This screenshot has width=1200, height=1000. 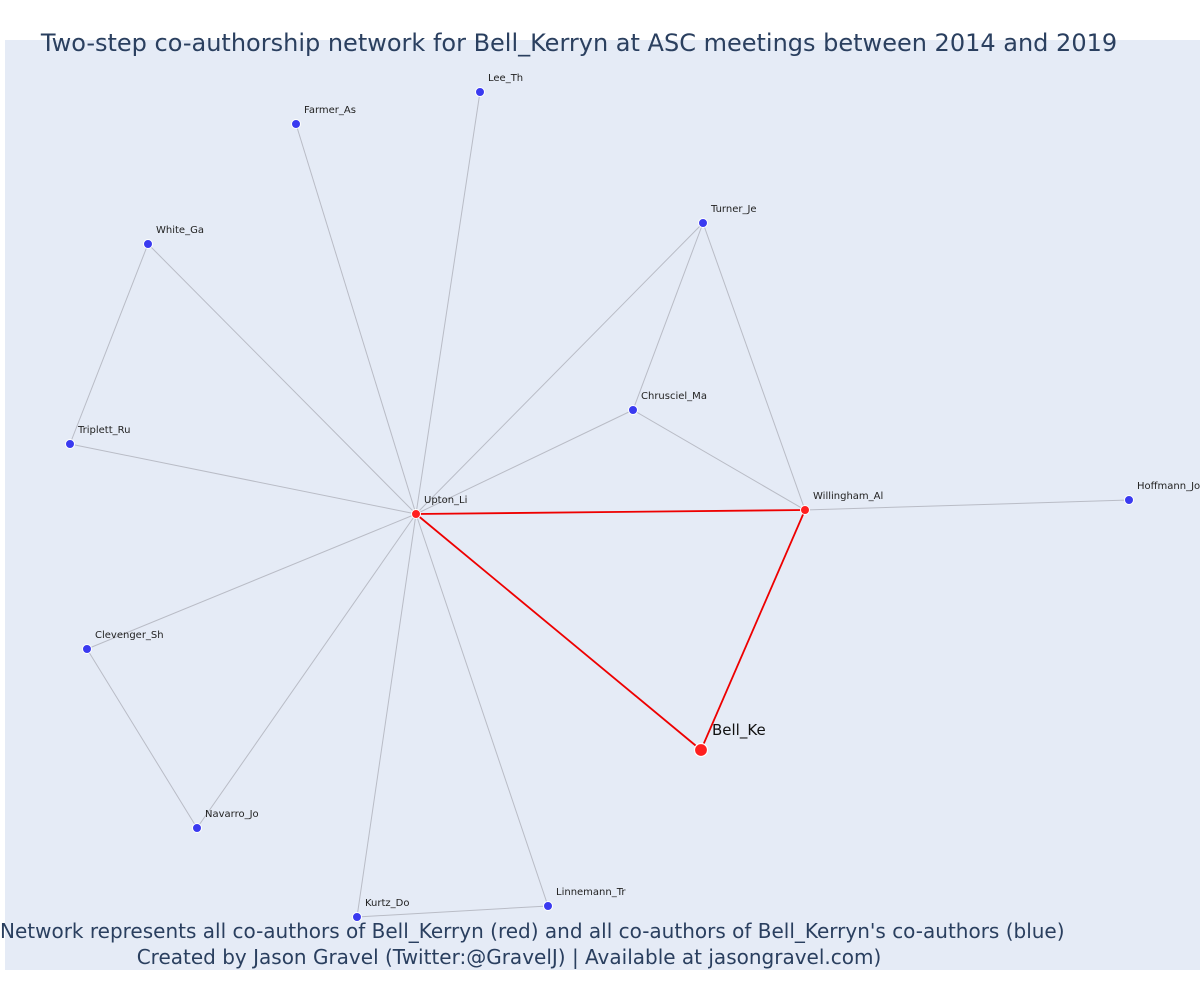 What do you see at coordinates (70, 444) in the screenshot?
I see `node-triplett-ru` at bounding box center [70, 444].